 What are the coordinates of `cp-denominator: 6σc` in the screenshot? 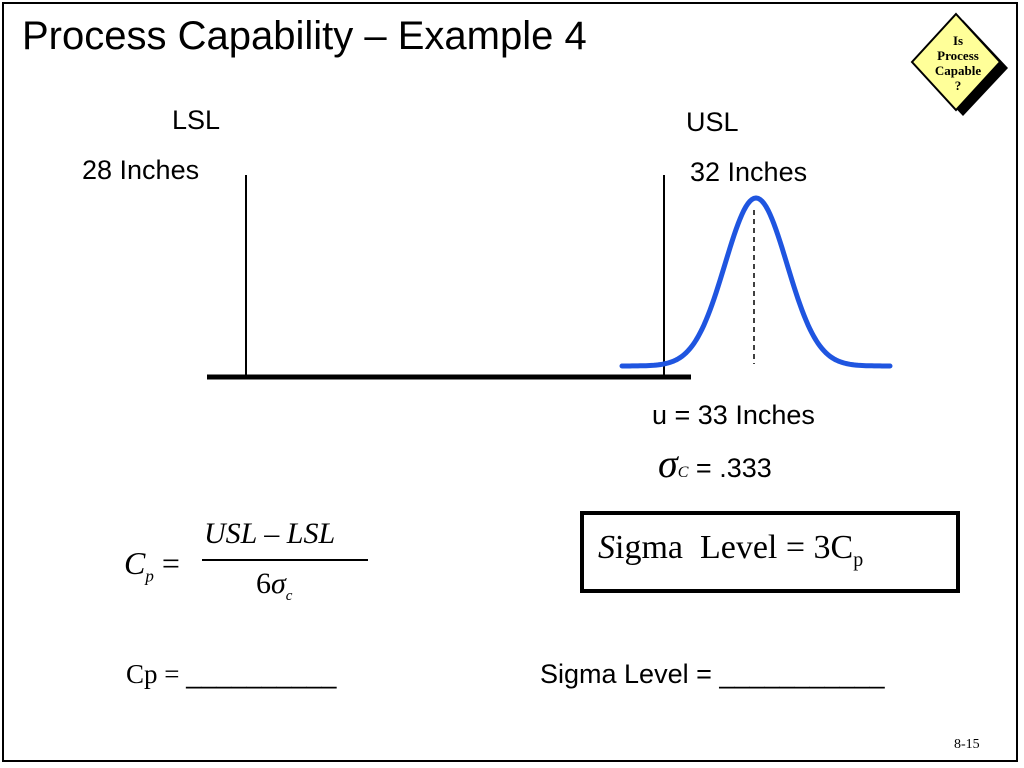 It's located at (274, 586).